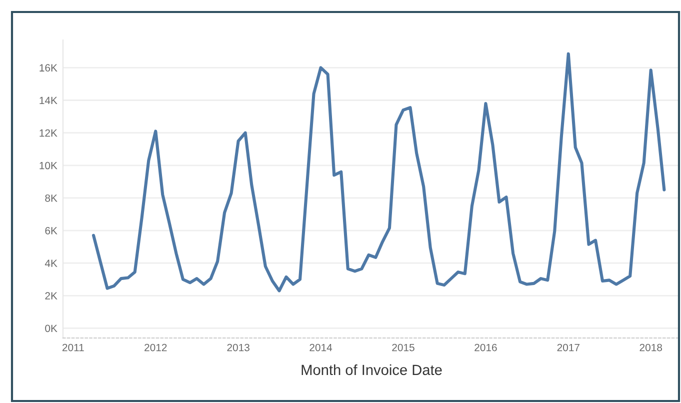 The image size is (681, 403). Describe the element at coordinates (321, 348) in the screenshot. I see `x-tick-label: 2014` at that location.